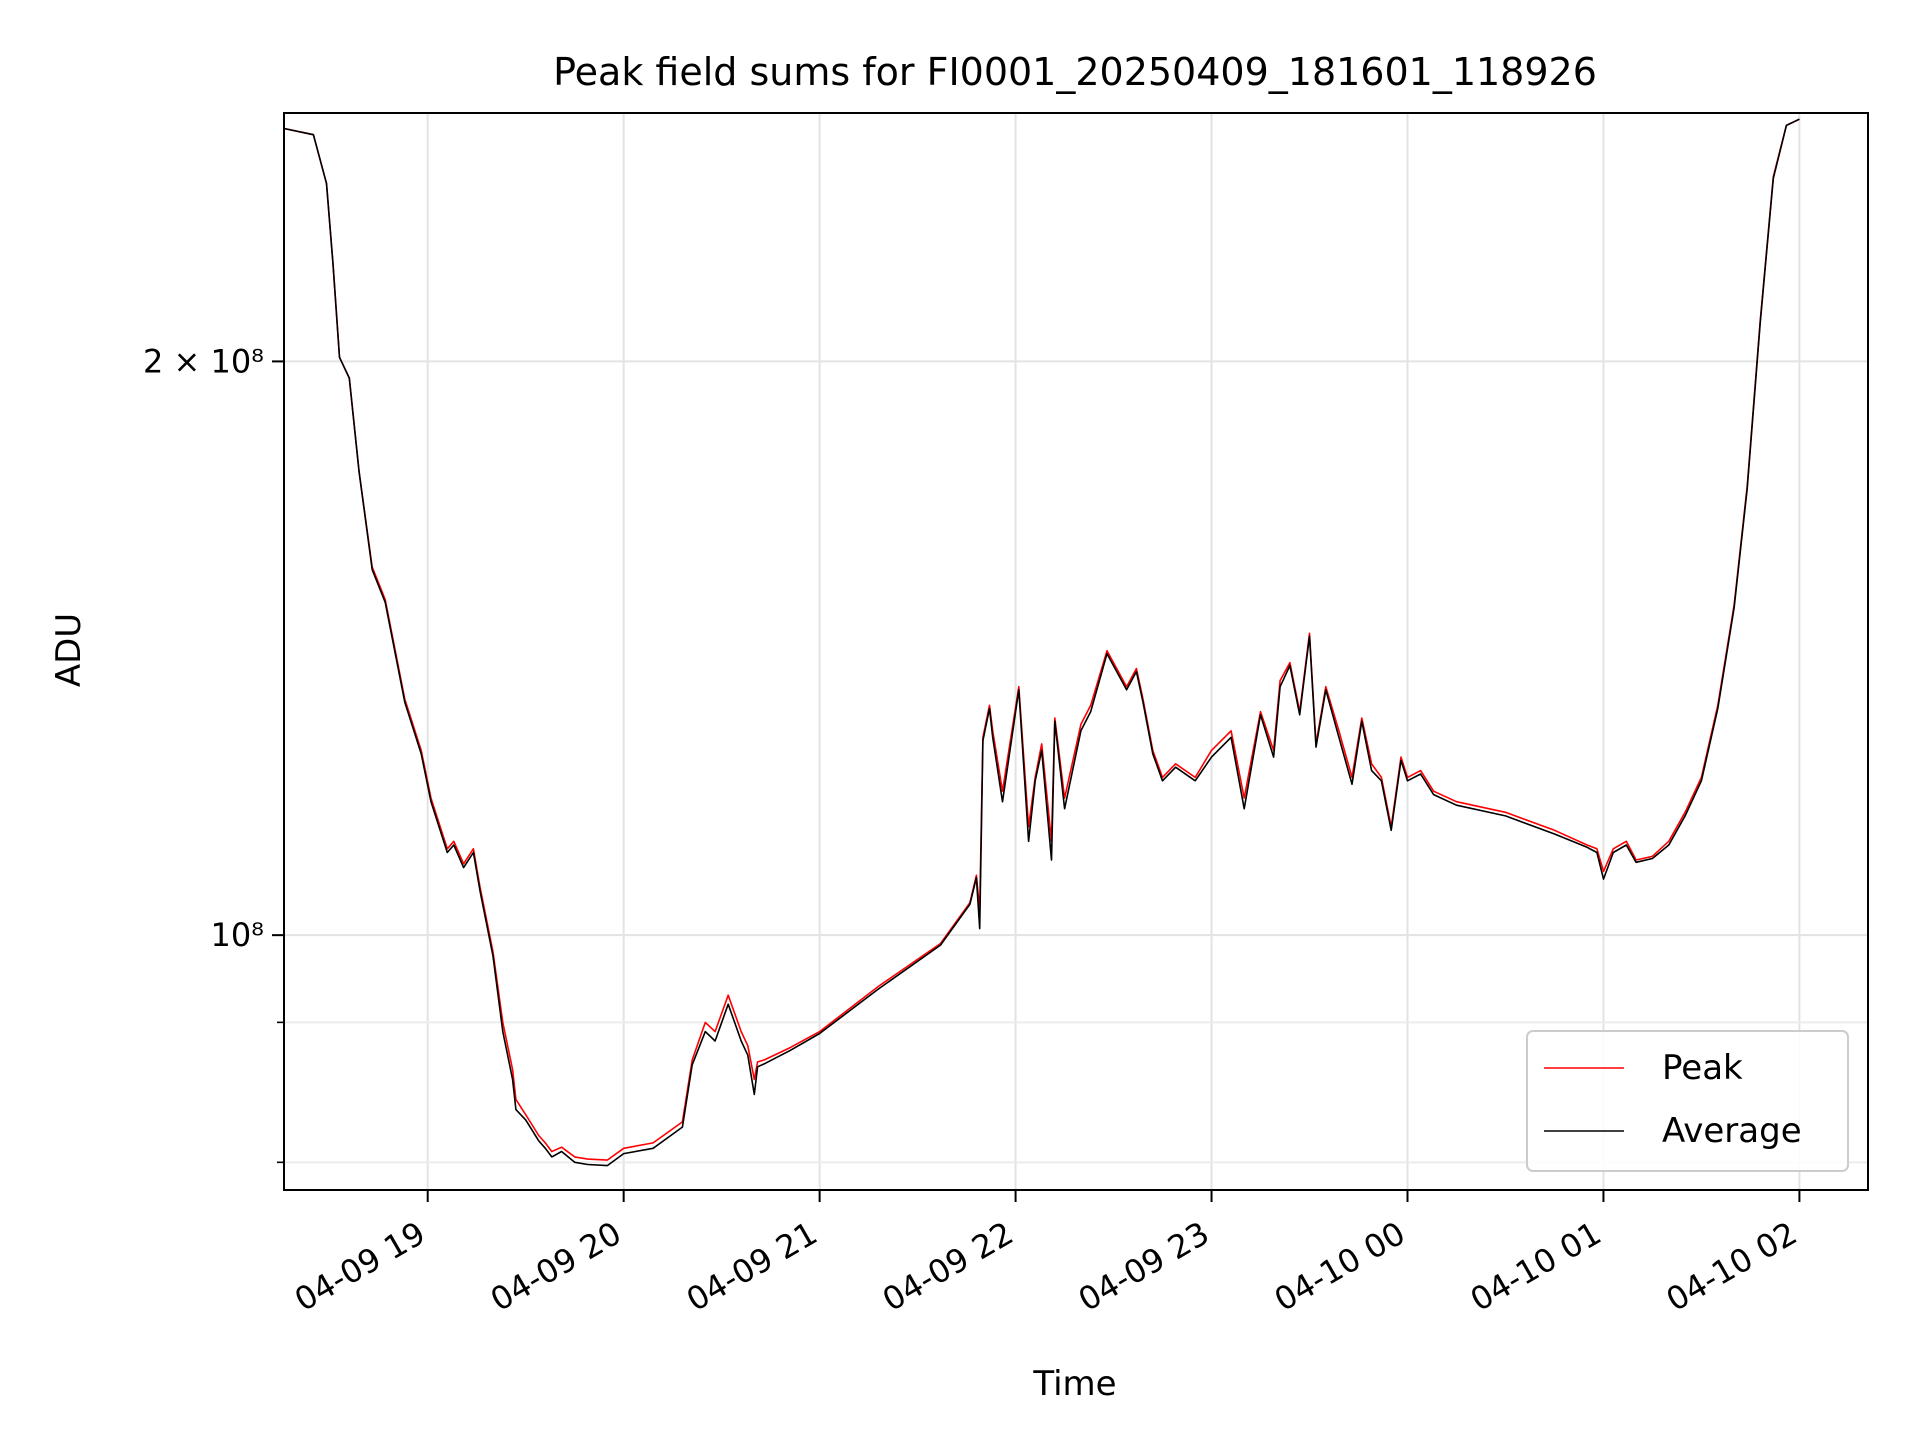  Describe the element at coordinates (69, 650) in the screenshot. I see `y-axis-label: ADU` at that location.